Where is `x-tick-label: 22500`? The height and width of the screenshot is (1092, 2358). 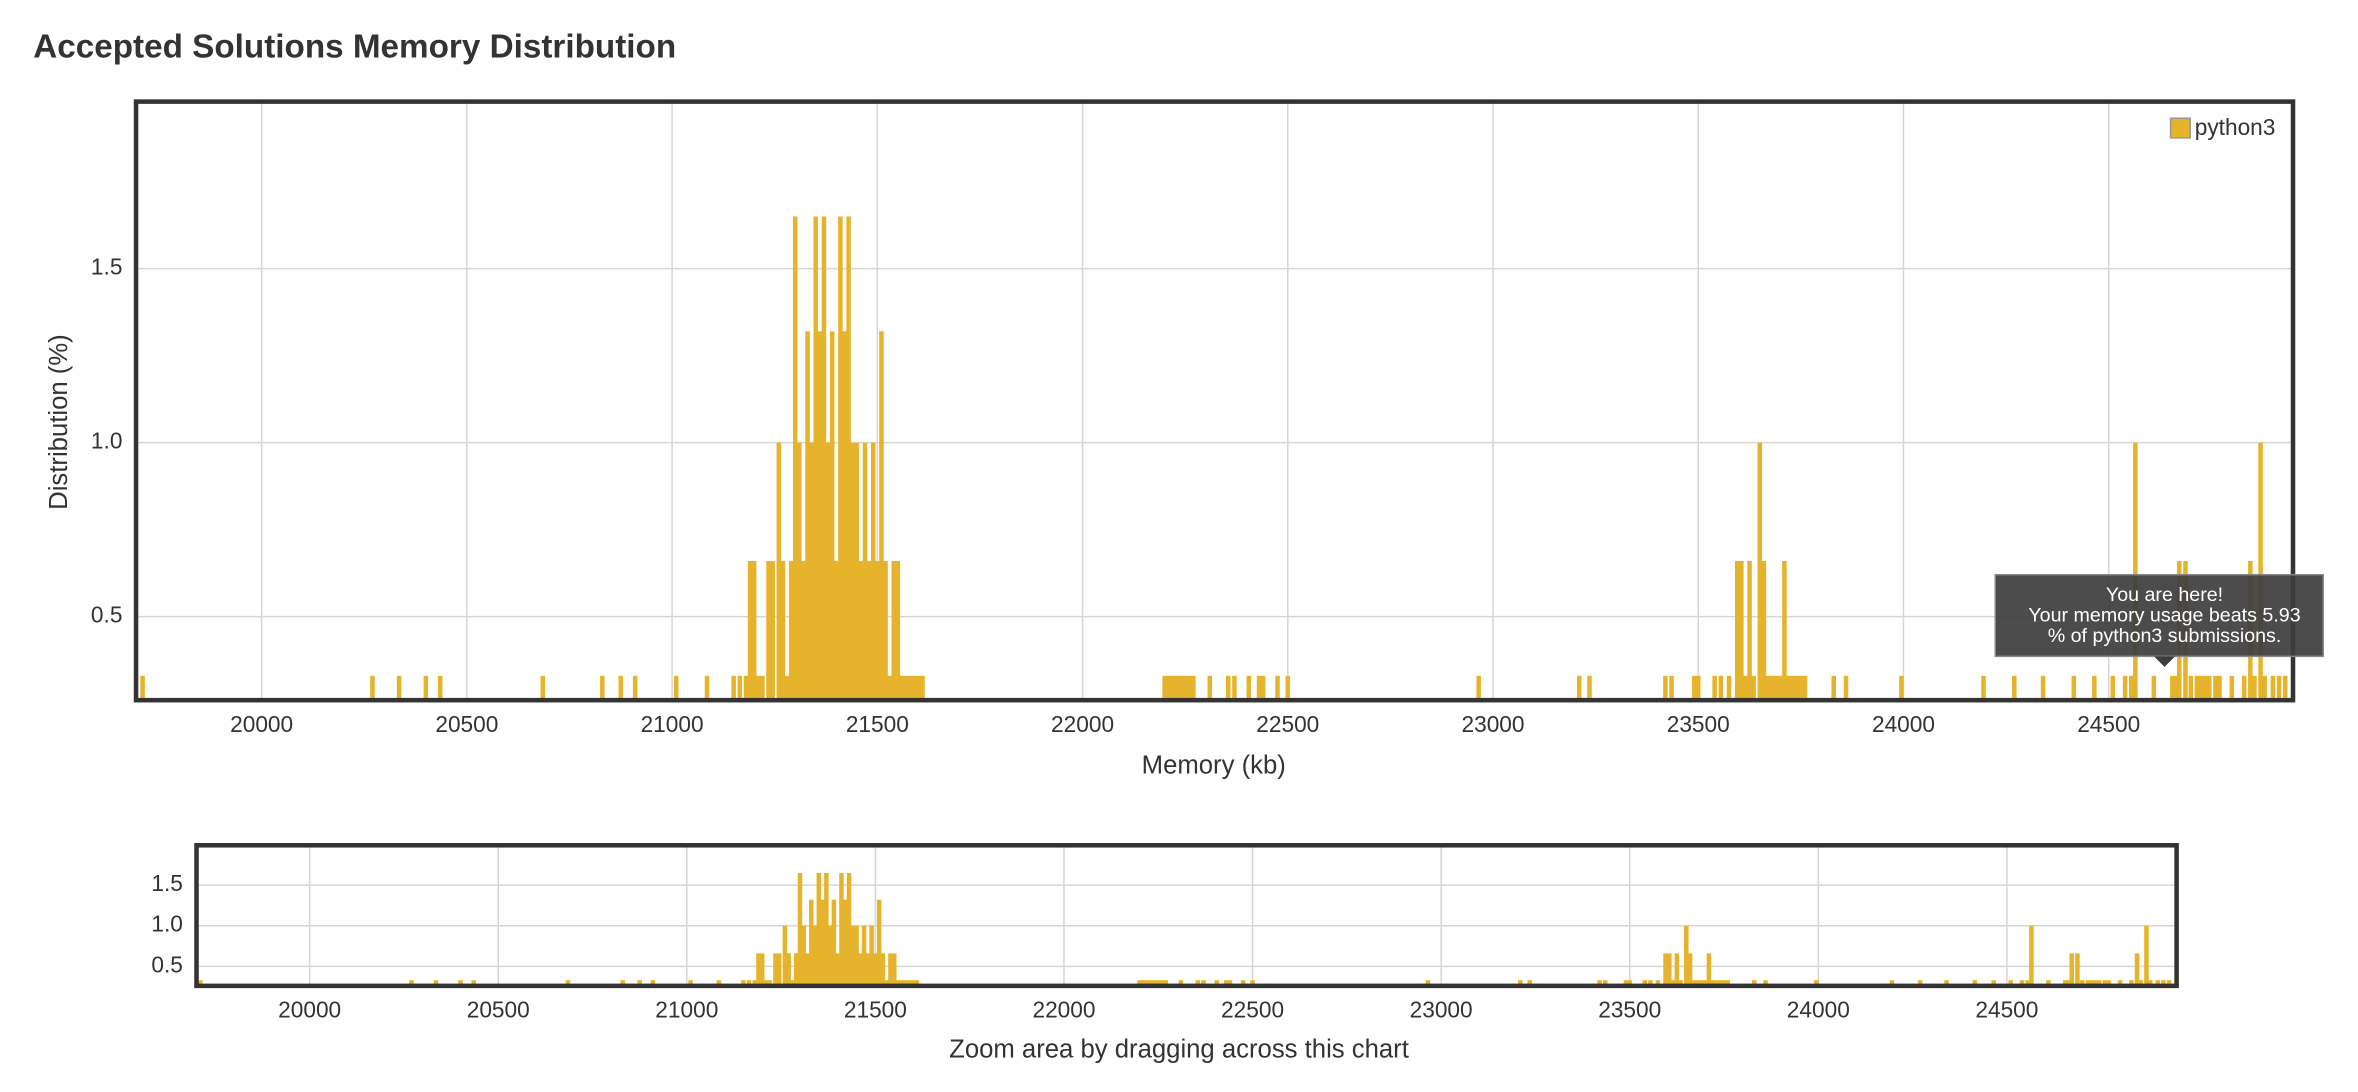 x-tick-label: 22500 is located at coordinates (1252, 1010).